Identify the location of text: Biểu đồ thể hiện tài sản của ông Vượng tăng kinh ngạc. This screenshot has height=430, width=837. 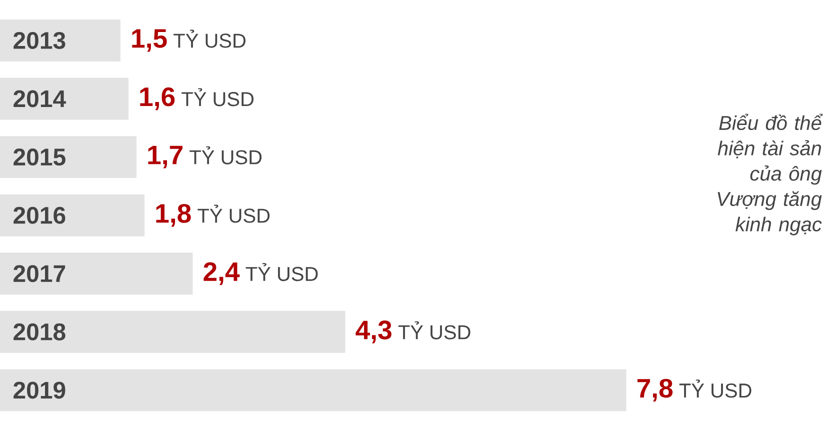
(770, 175).